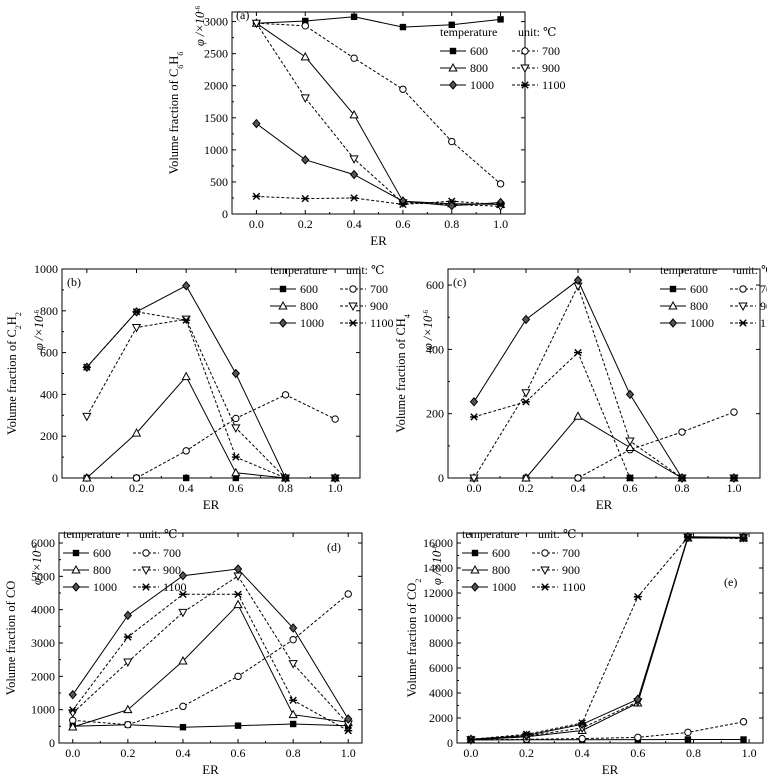 This screenshot has height=778, width=767. What do you see at coordinates (526, 753) in the screenshot?
I see `x-tick-label: 0.2` at bounding box center [526, 753].